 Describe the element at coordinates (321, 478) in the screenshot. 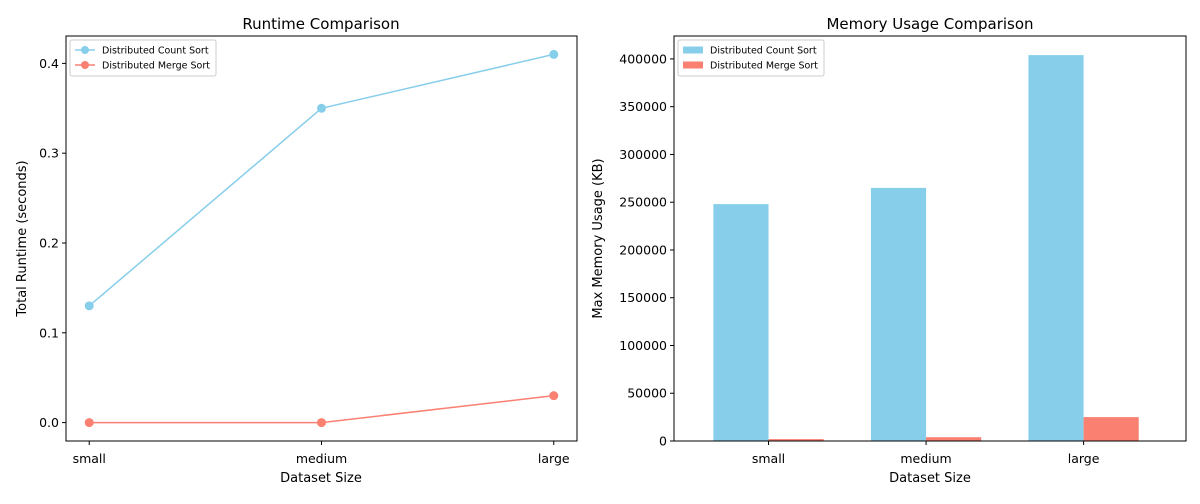

I see `runtime-x-axis-label: Dataset Size` at that location.